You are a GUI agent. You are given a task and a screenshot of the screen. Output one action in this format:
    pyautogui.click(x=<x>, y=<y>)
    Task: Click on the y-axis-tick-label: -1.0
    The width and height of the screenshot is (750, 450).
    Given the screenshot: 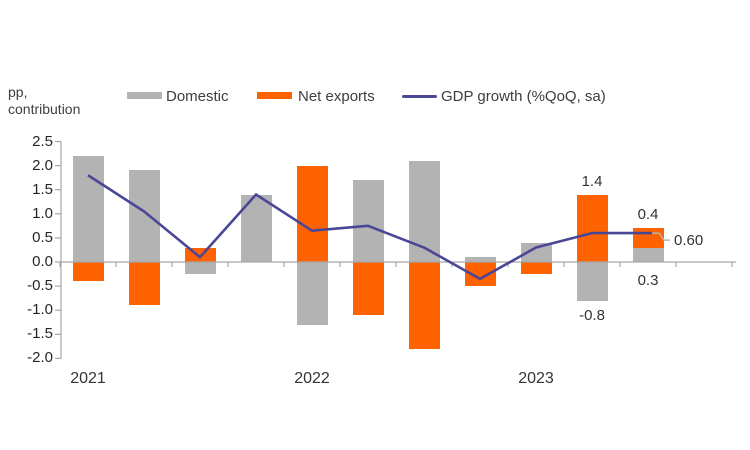 What is the action you would take?
    pyautogui.click(x=40, y=310)
    